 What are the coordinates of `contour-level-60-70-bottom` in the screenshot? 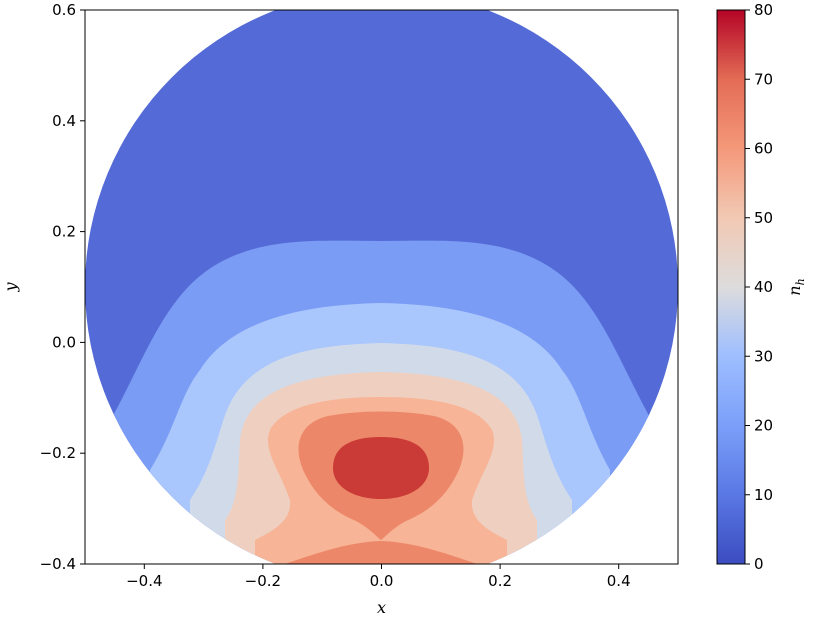 It's located at (381, 552).